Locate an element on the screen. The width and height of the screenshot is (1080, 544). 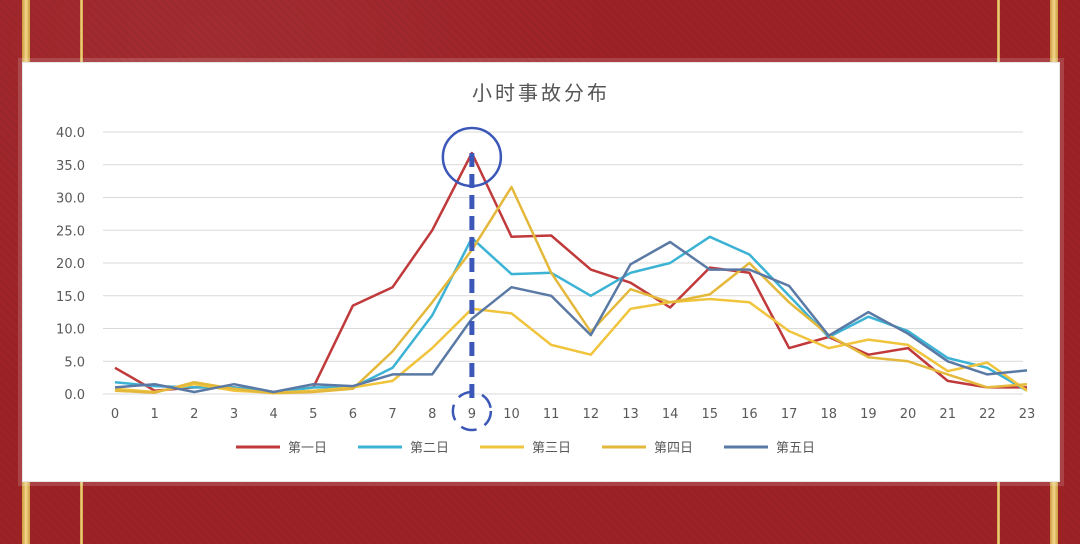
x-tick-label: 13 is located at coordinates (630, 414).